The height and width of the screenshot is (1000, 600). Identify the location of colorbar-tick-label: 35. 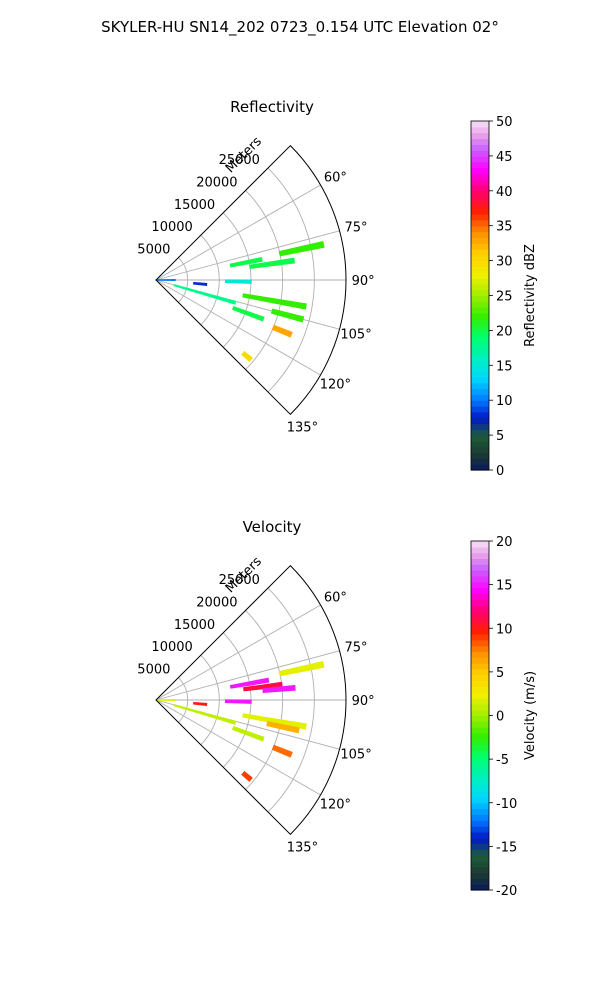
(504, 227).